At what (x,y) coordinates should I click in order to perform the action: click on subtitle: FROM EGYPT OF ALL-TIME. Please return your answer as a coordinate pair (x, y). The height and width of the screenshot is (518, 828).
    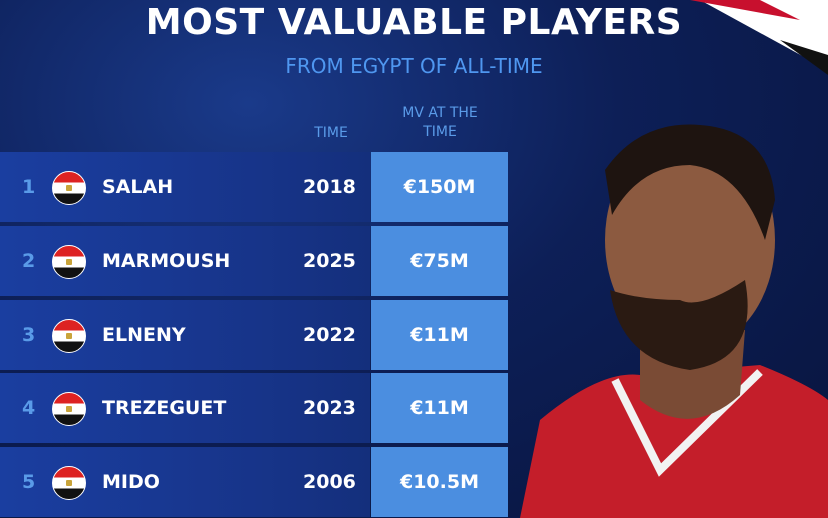
    Looking at the image, I should click on (414, 66).